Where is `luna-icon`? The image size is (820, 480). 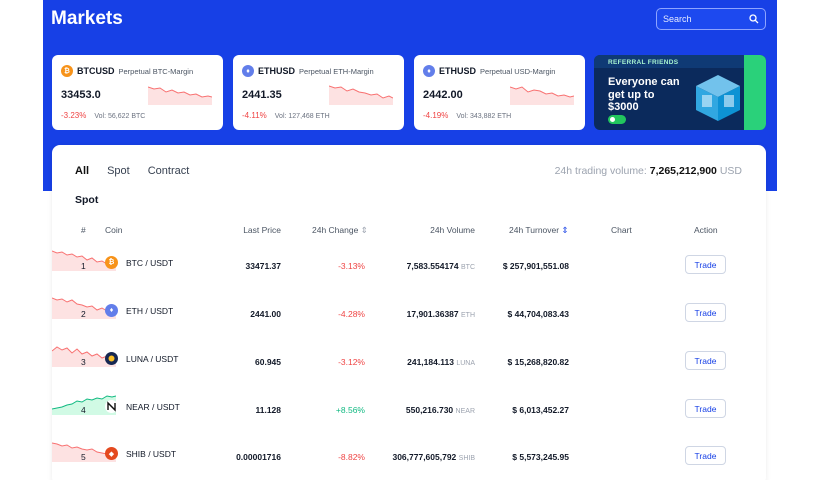
luna-icon is located at coordinates (111, 358).